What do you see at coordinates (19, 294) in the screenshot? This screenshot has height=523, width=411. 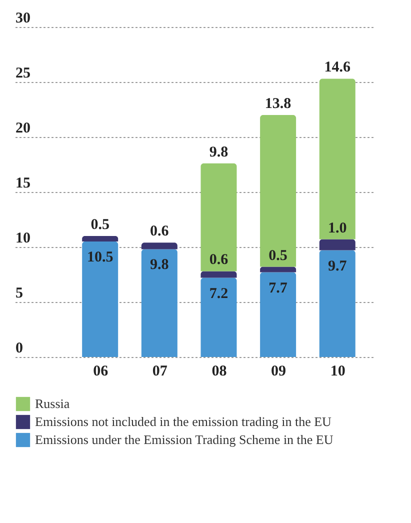 I see `y-tick-label: 5` at bounding box center [19, 294].